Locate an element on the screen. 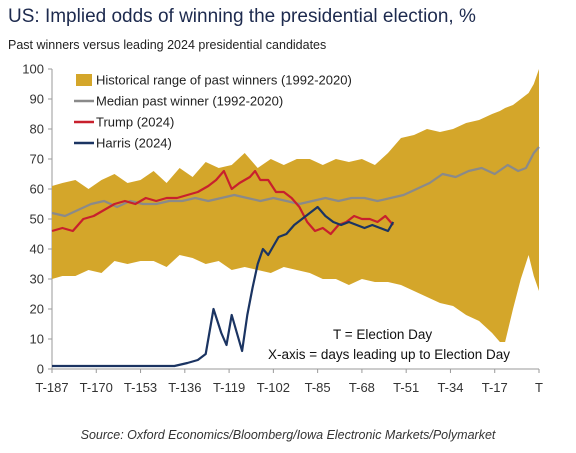 This screenshot has height=453, width=576. x-tick-label: T-153 is located at coordinates (140, 387).